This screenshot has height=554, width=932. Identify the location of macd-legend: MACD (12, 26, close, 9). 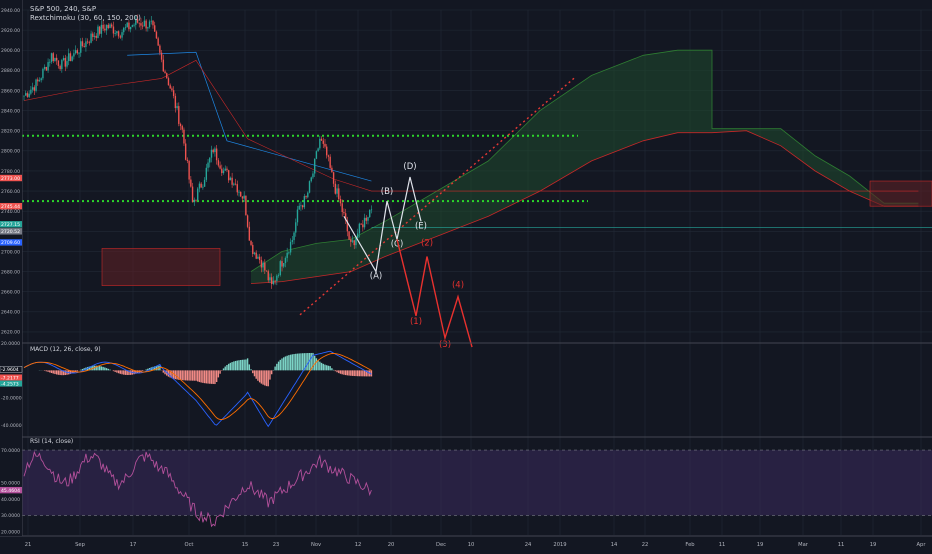
(65, 349).